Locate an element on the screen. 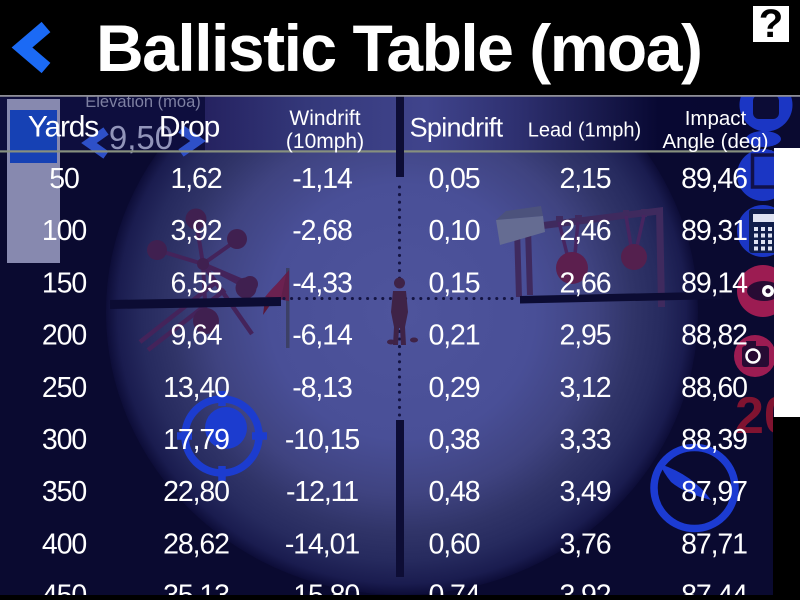 The width and height of the screenshot is (800, 600). svg-text: 0,15 is located at coordinates (453, 283).